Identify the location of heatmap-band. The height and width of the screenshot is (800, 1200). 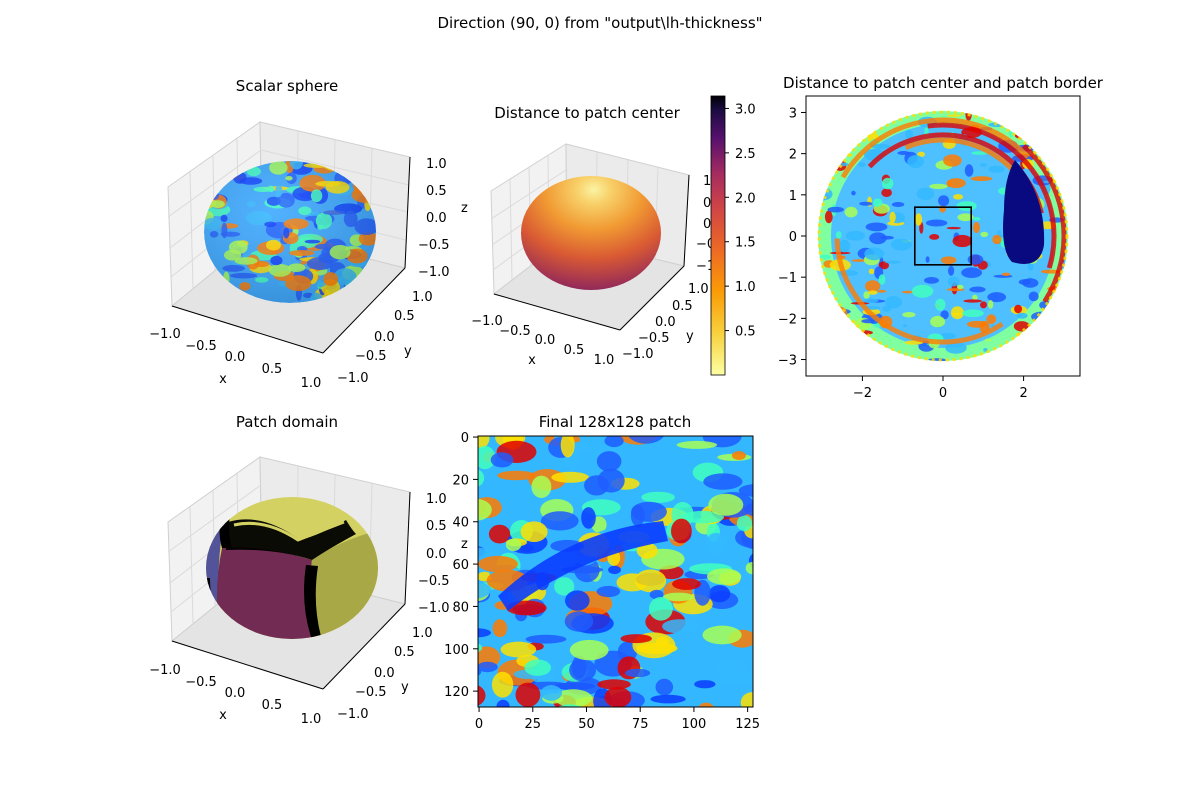
(583, 566).